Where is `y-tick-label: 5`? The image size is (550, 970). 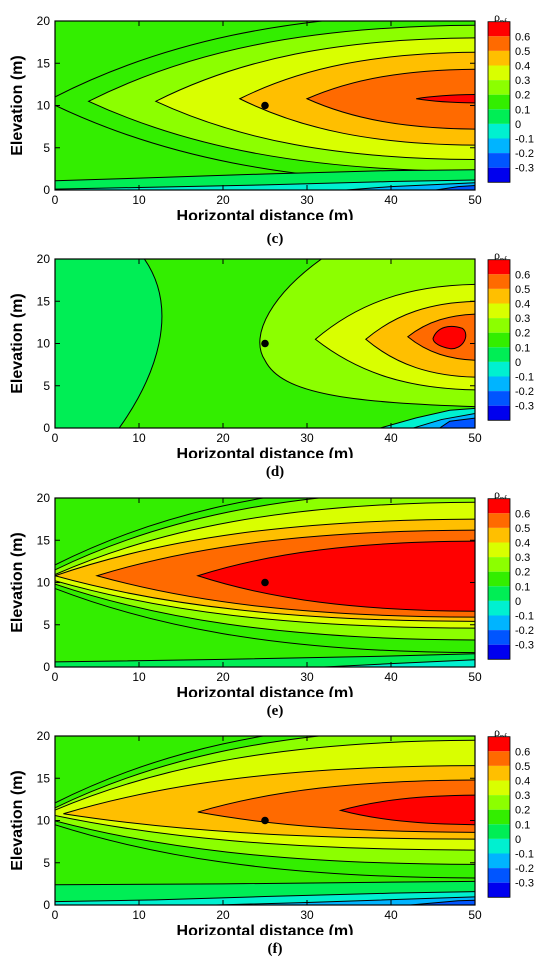 y-tick-label: 5 is located at coordinates (46, 625).